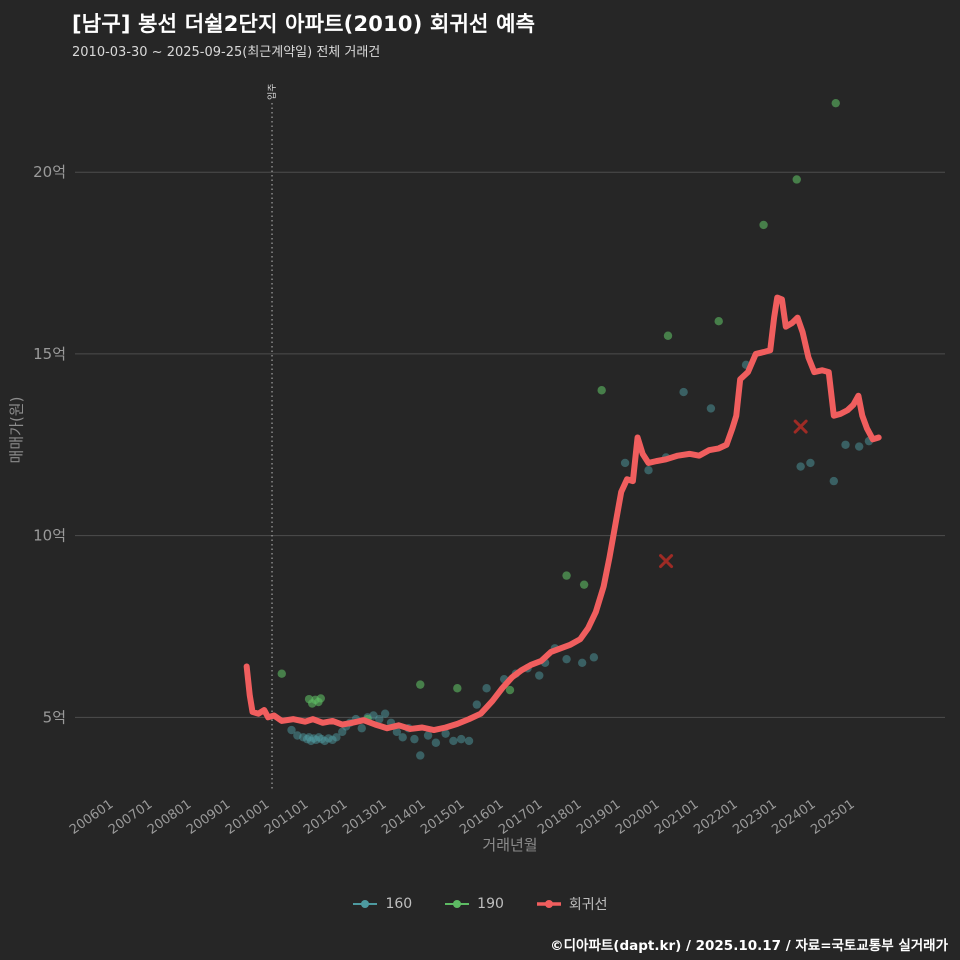 The image size is (960, 960). Describe the element at coordinates (49, 536) in the screenshot. I see `y-tick-label: 10억` at that location.